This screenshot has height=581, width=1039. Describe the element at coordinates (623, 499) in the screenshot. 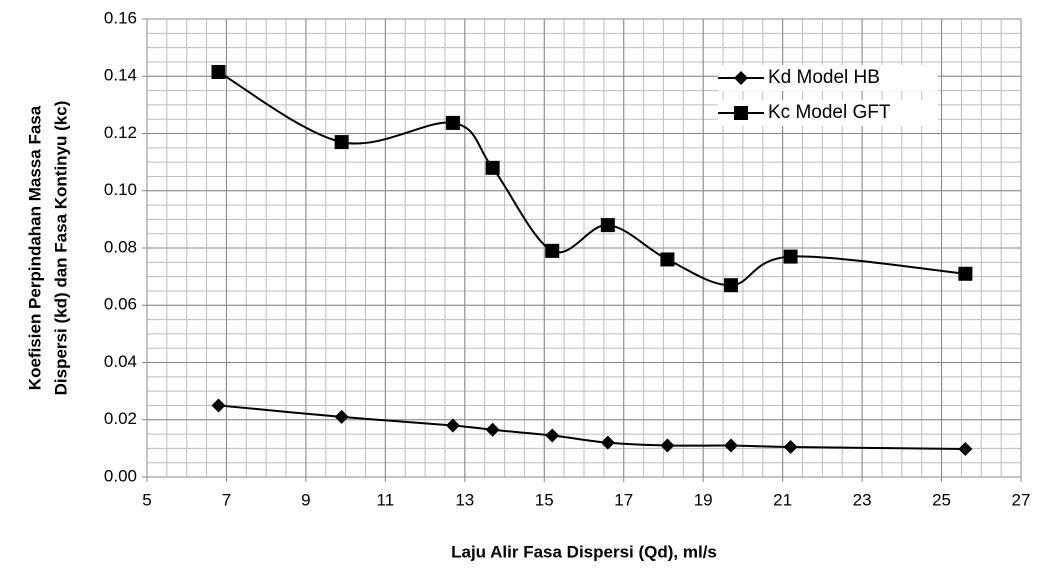

I see `x-tick-label: 17` at that location.